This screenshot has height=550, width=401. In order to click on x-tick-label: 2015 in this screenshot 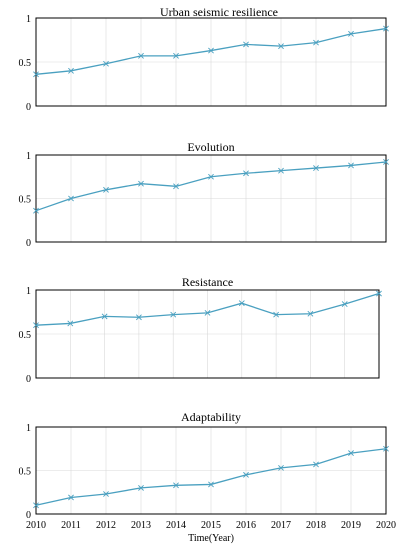, I will do `click(211, 525)`.